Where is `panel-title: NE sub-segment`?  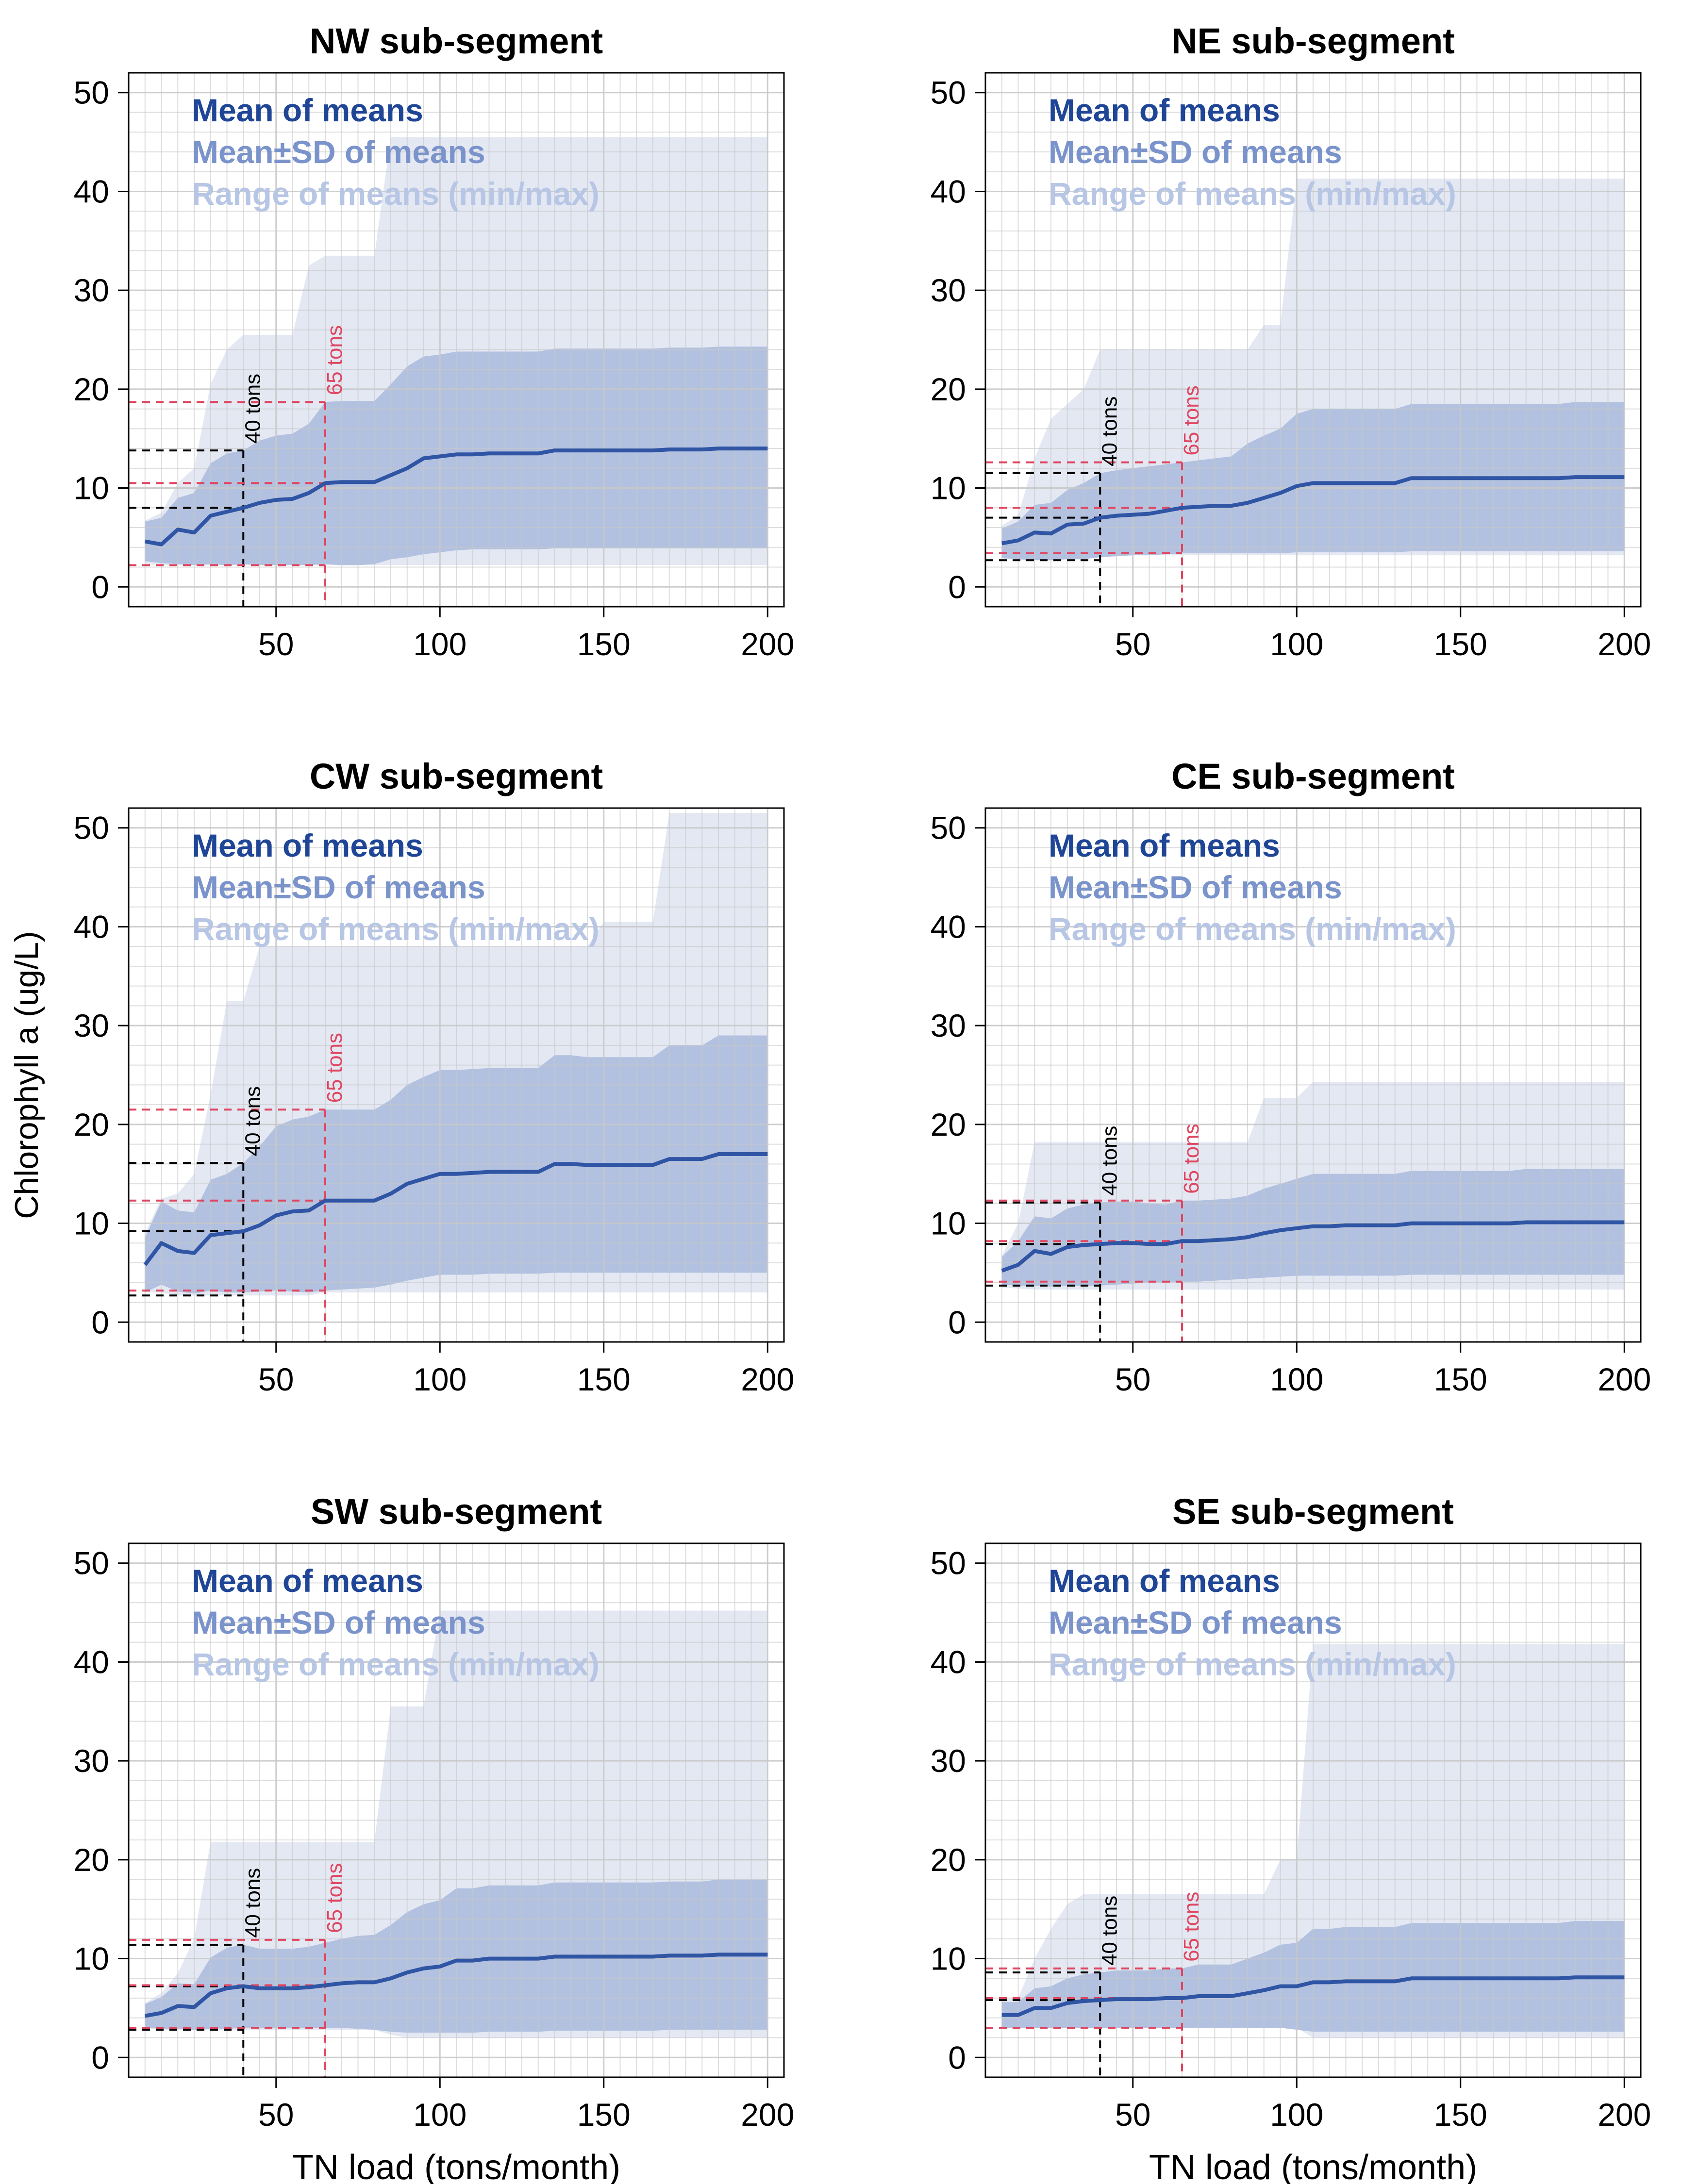
panel-title: NE sub-segment is located at coordinates (1313, 41).